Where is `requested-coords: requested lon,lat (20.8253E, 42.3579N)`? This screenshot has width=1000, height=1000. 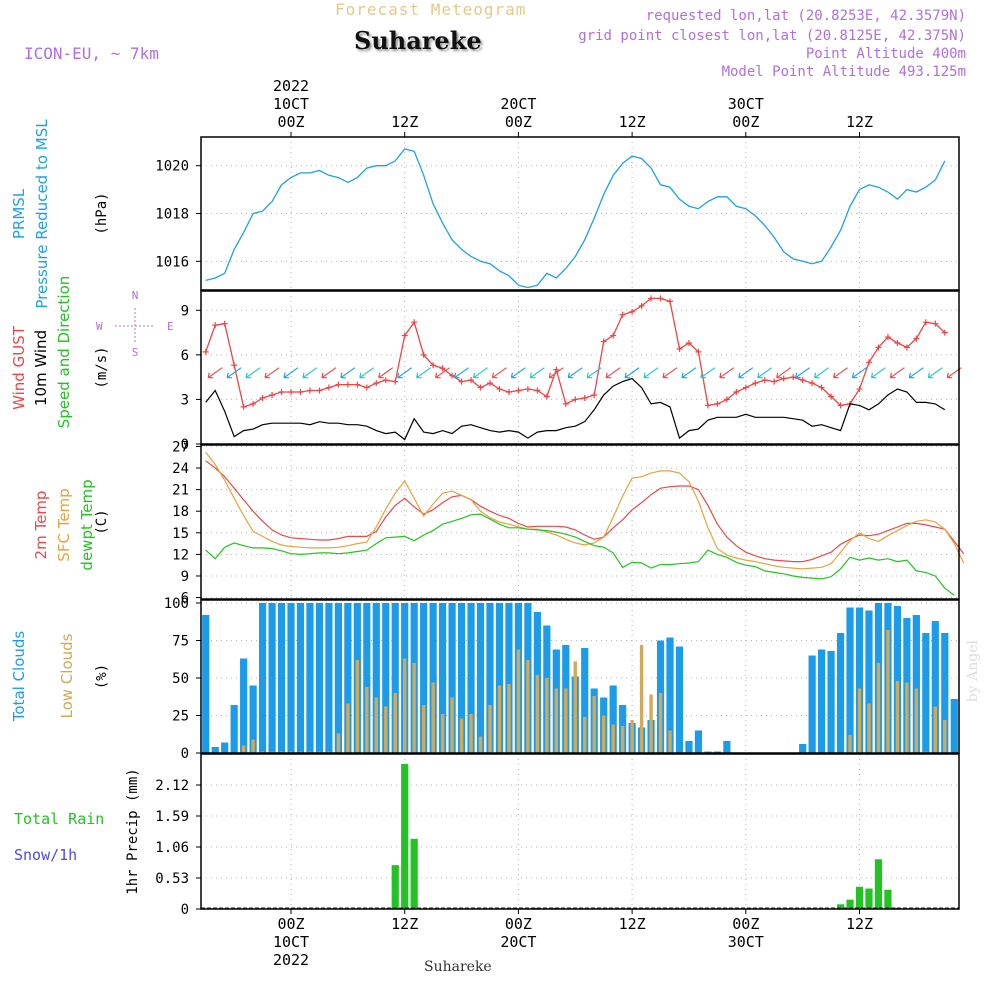 requested-coords: requested lon,lat (20.8253E, 42.3579N) is located at coordinates (805, 16).